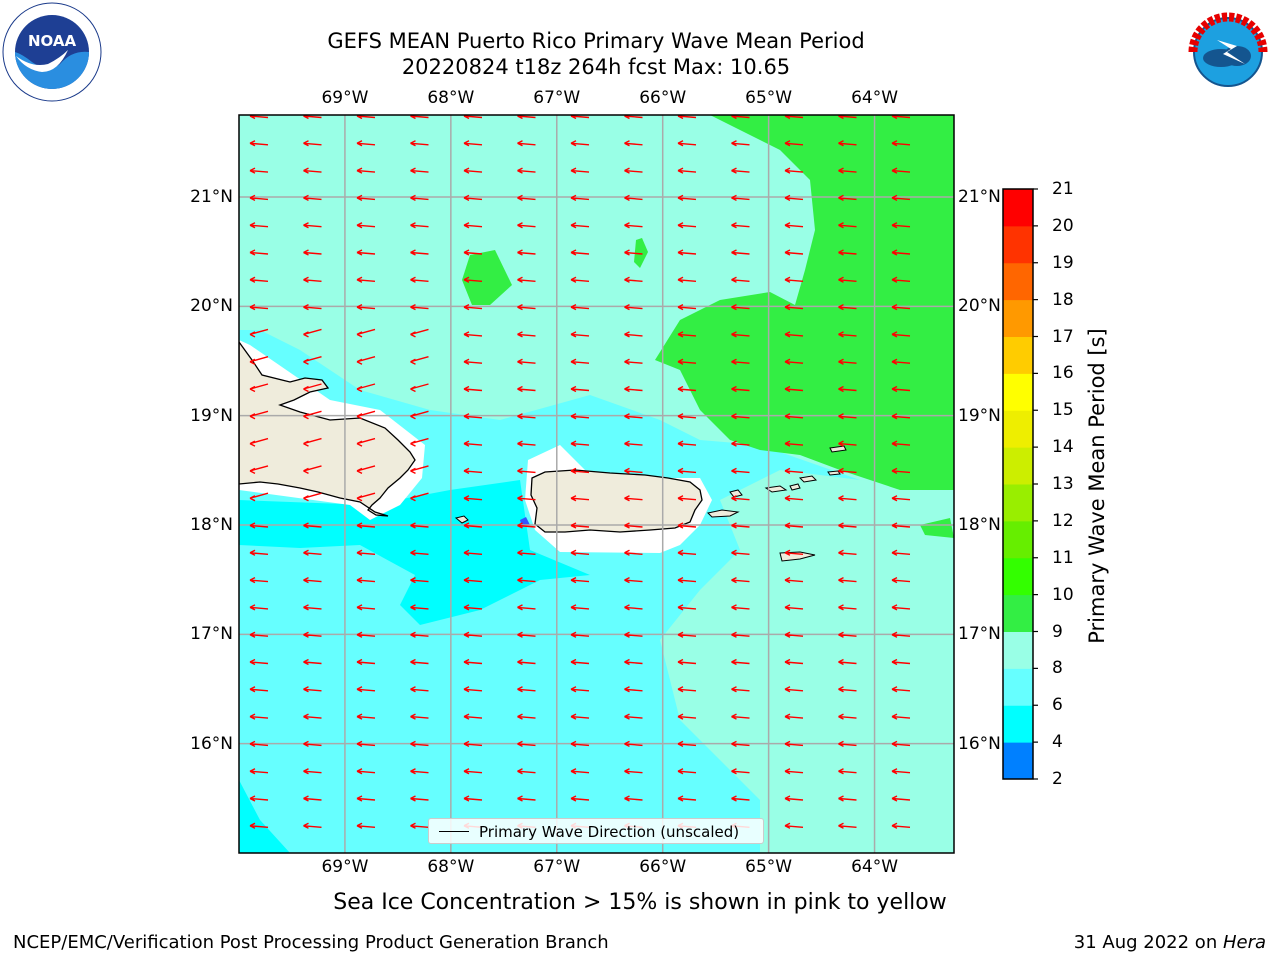  I want to click on colorbar-tick-label: 6, so click(1057, 705).